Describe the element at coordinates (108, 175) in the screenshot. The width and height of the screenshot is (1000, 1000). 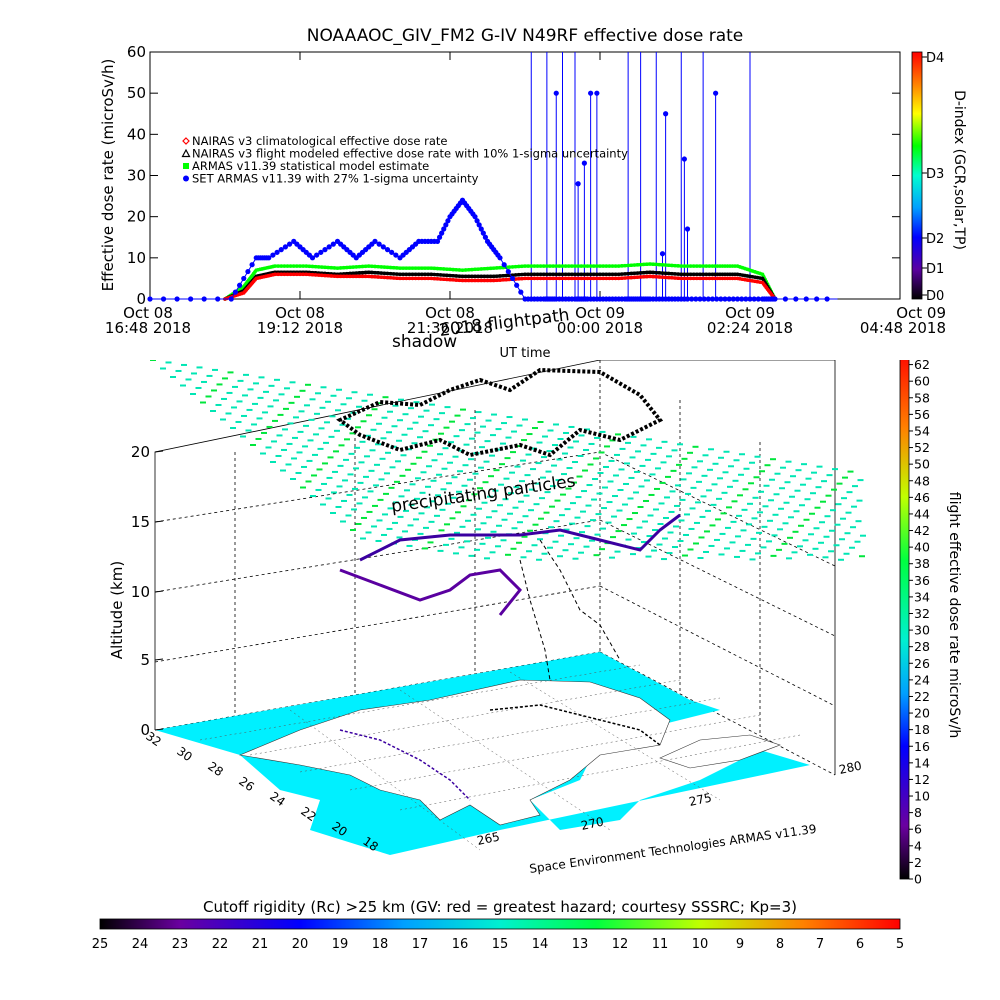
I see `y-axis-label: Effective dose rate (microSv/h)` at that location.